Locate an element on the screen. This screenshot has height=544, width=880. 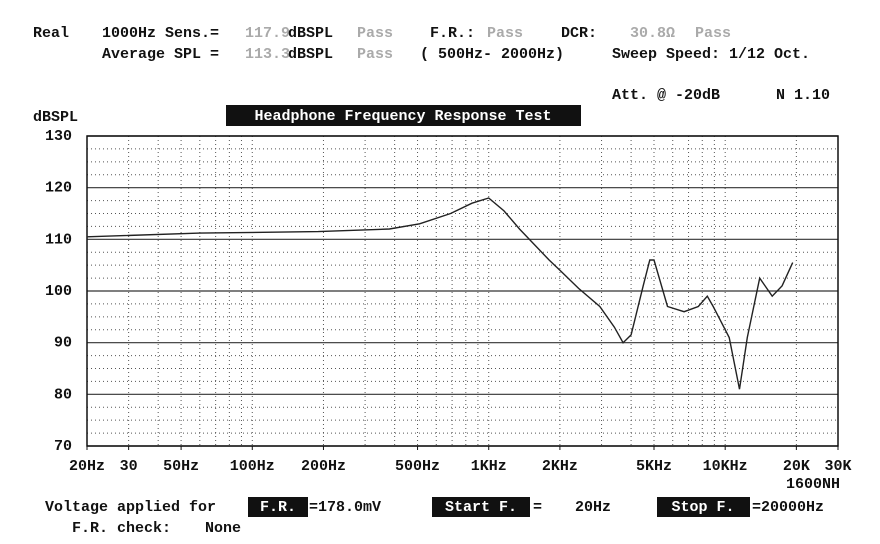
x-tick-label: 50Hz is located at coordinates (181, 466).